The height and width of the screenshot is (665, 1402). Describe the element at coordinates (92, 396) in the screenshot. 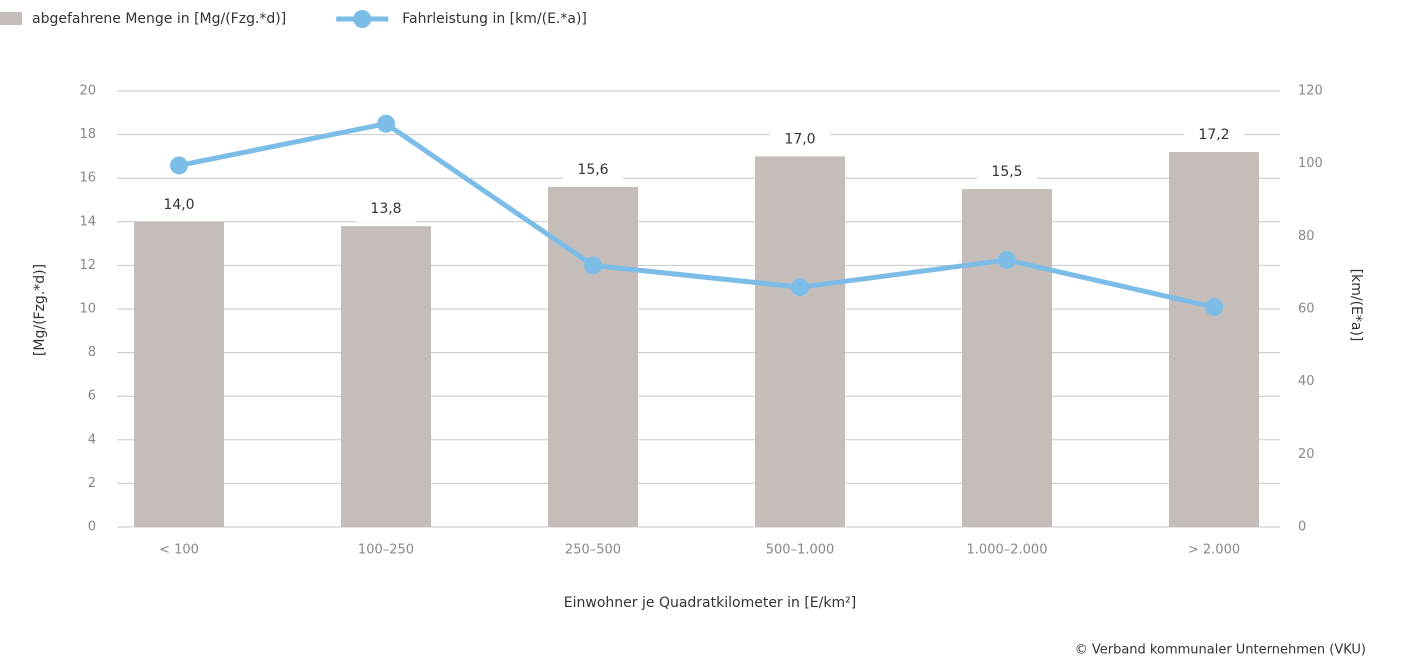

I see `y-tick-label: 6` at that location.